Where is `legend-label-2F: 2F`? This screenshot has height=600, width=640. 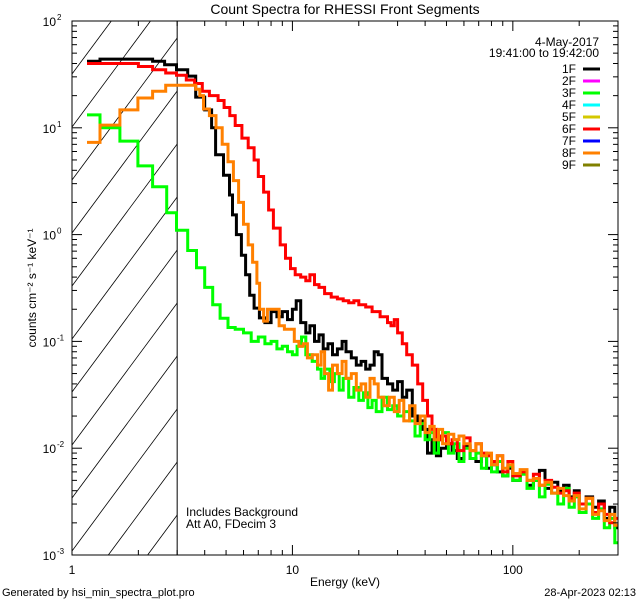
legend-label-2F: 2F is located at coordinates (569, 81).